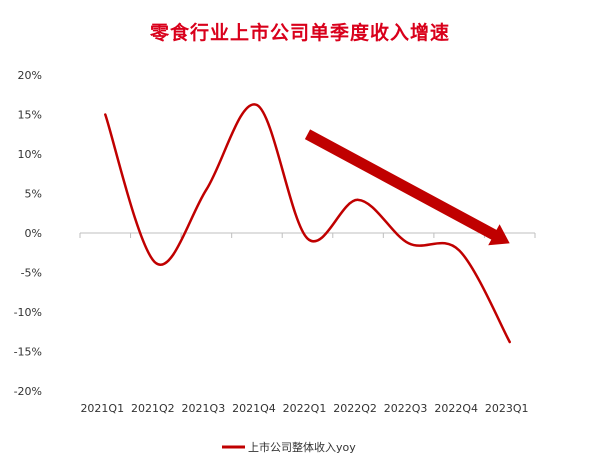  Describe the element at coordinates (302, 447) in the screenshot. I see `legend-label: 上市公司整体收入yoy` at that location.